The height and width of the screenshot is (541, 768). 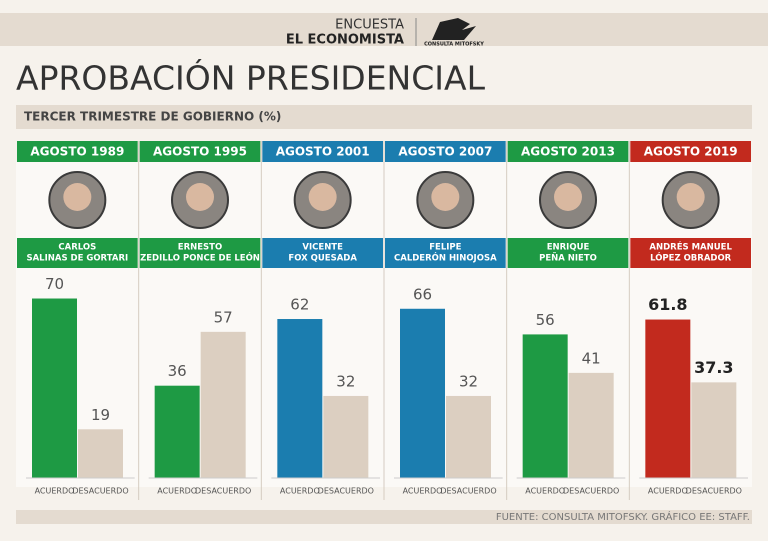 I want to click on value-label: 36, so click(x=177, y=371).